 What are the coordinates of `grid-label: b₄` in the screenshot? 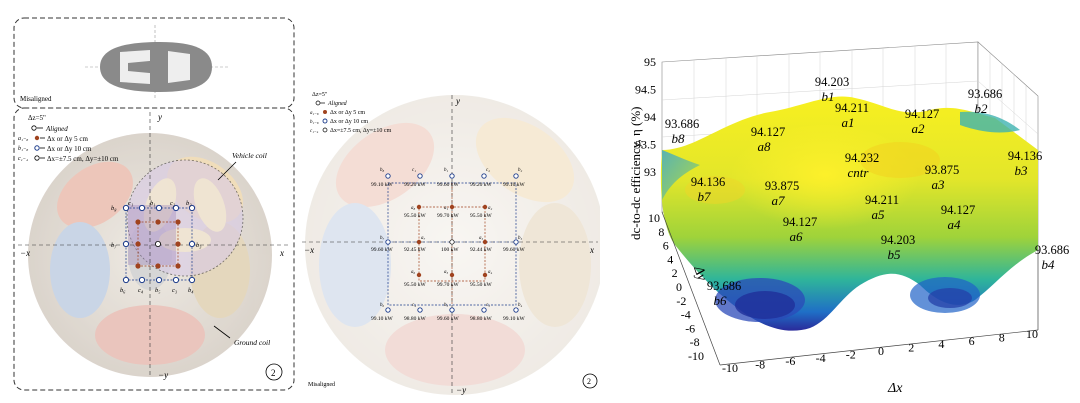 It's located at (191, 290).